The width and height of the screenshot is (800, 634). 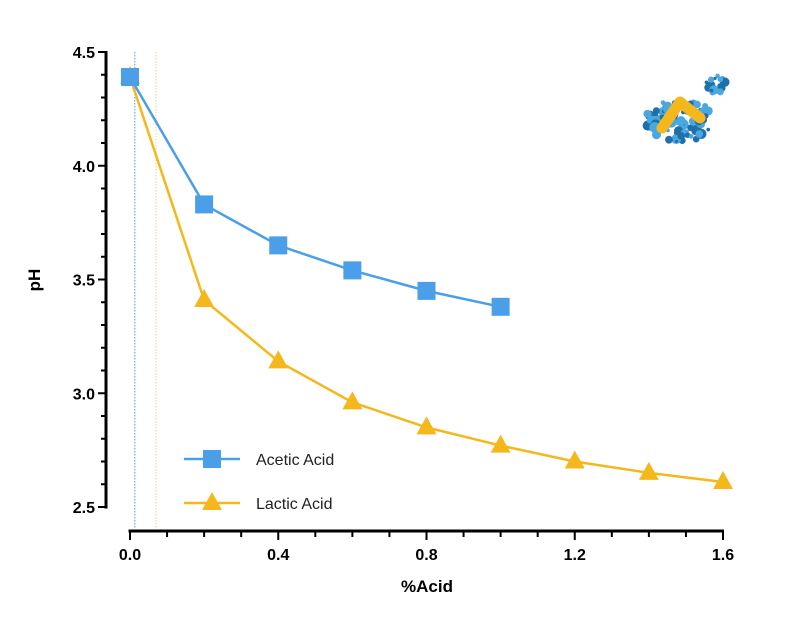 What do you see at coordinates (259, 481) in the screenshot?
I see `legend: Acetic Acid Lactic Acid` at bounding box center [259, 481].